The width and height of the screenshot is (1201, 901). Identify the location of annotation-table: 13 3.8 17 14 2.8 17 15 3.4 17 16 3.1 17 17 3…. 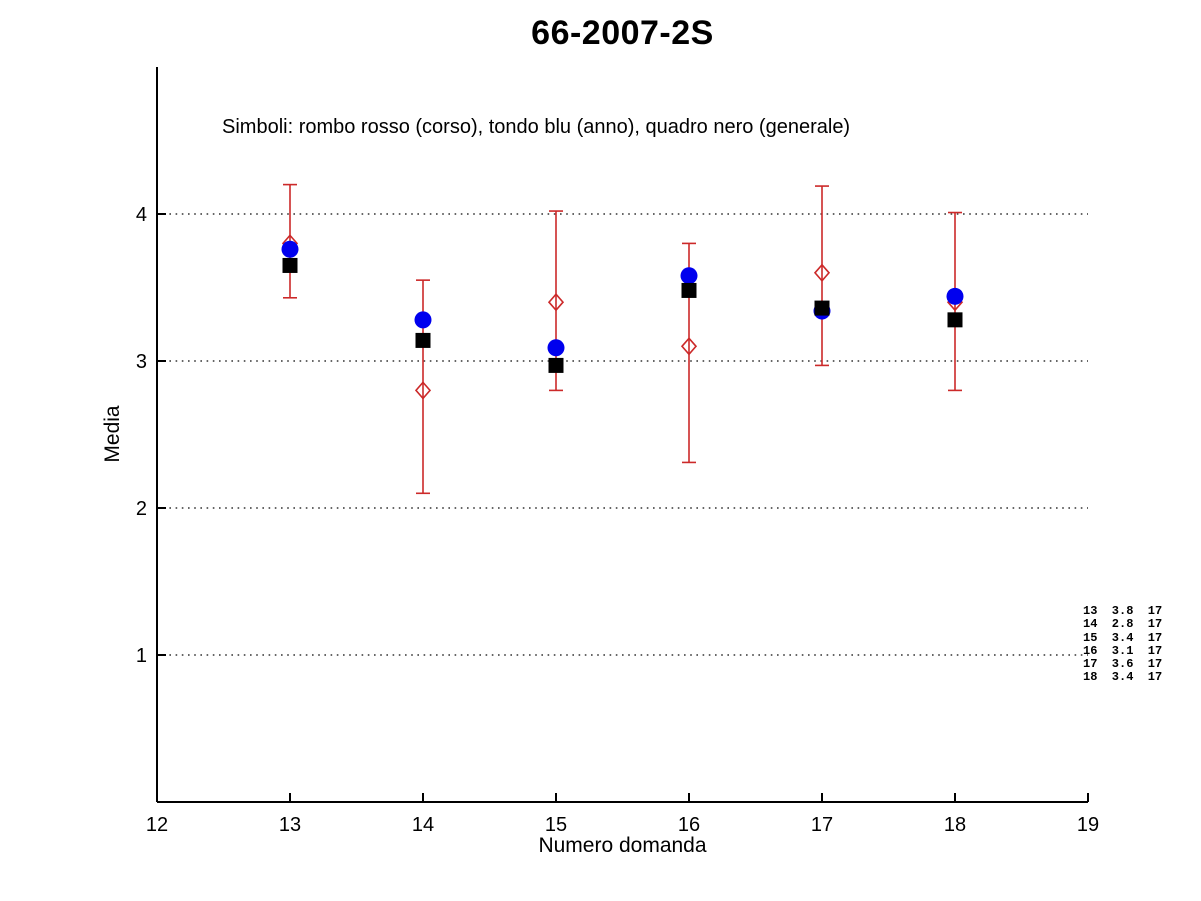
(1123, 644).